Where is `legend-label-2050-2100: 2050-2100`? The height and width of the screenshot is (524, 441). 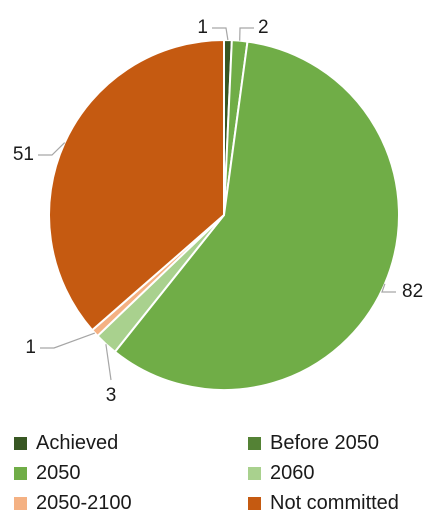
legend-label-2050-2100: 2050-2100 is located at coordinates (84, 502).